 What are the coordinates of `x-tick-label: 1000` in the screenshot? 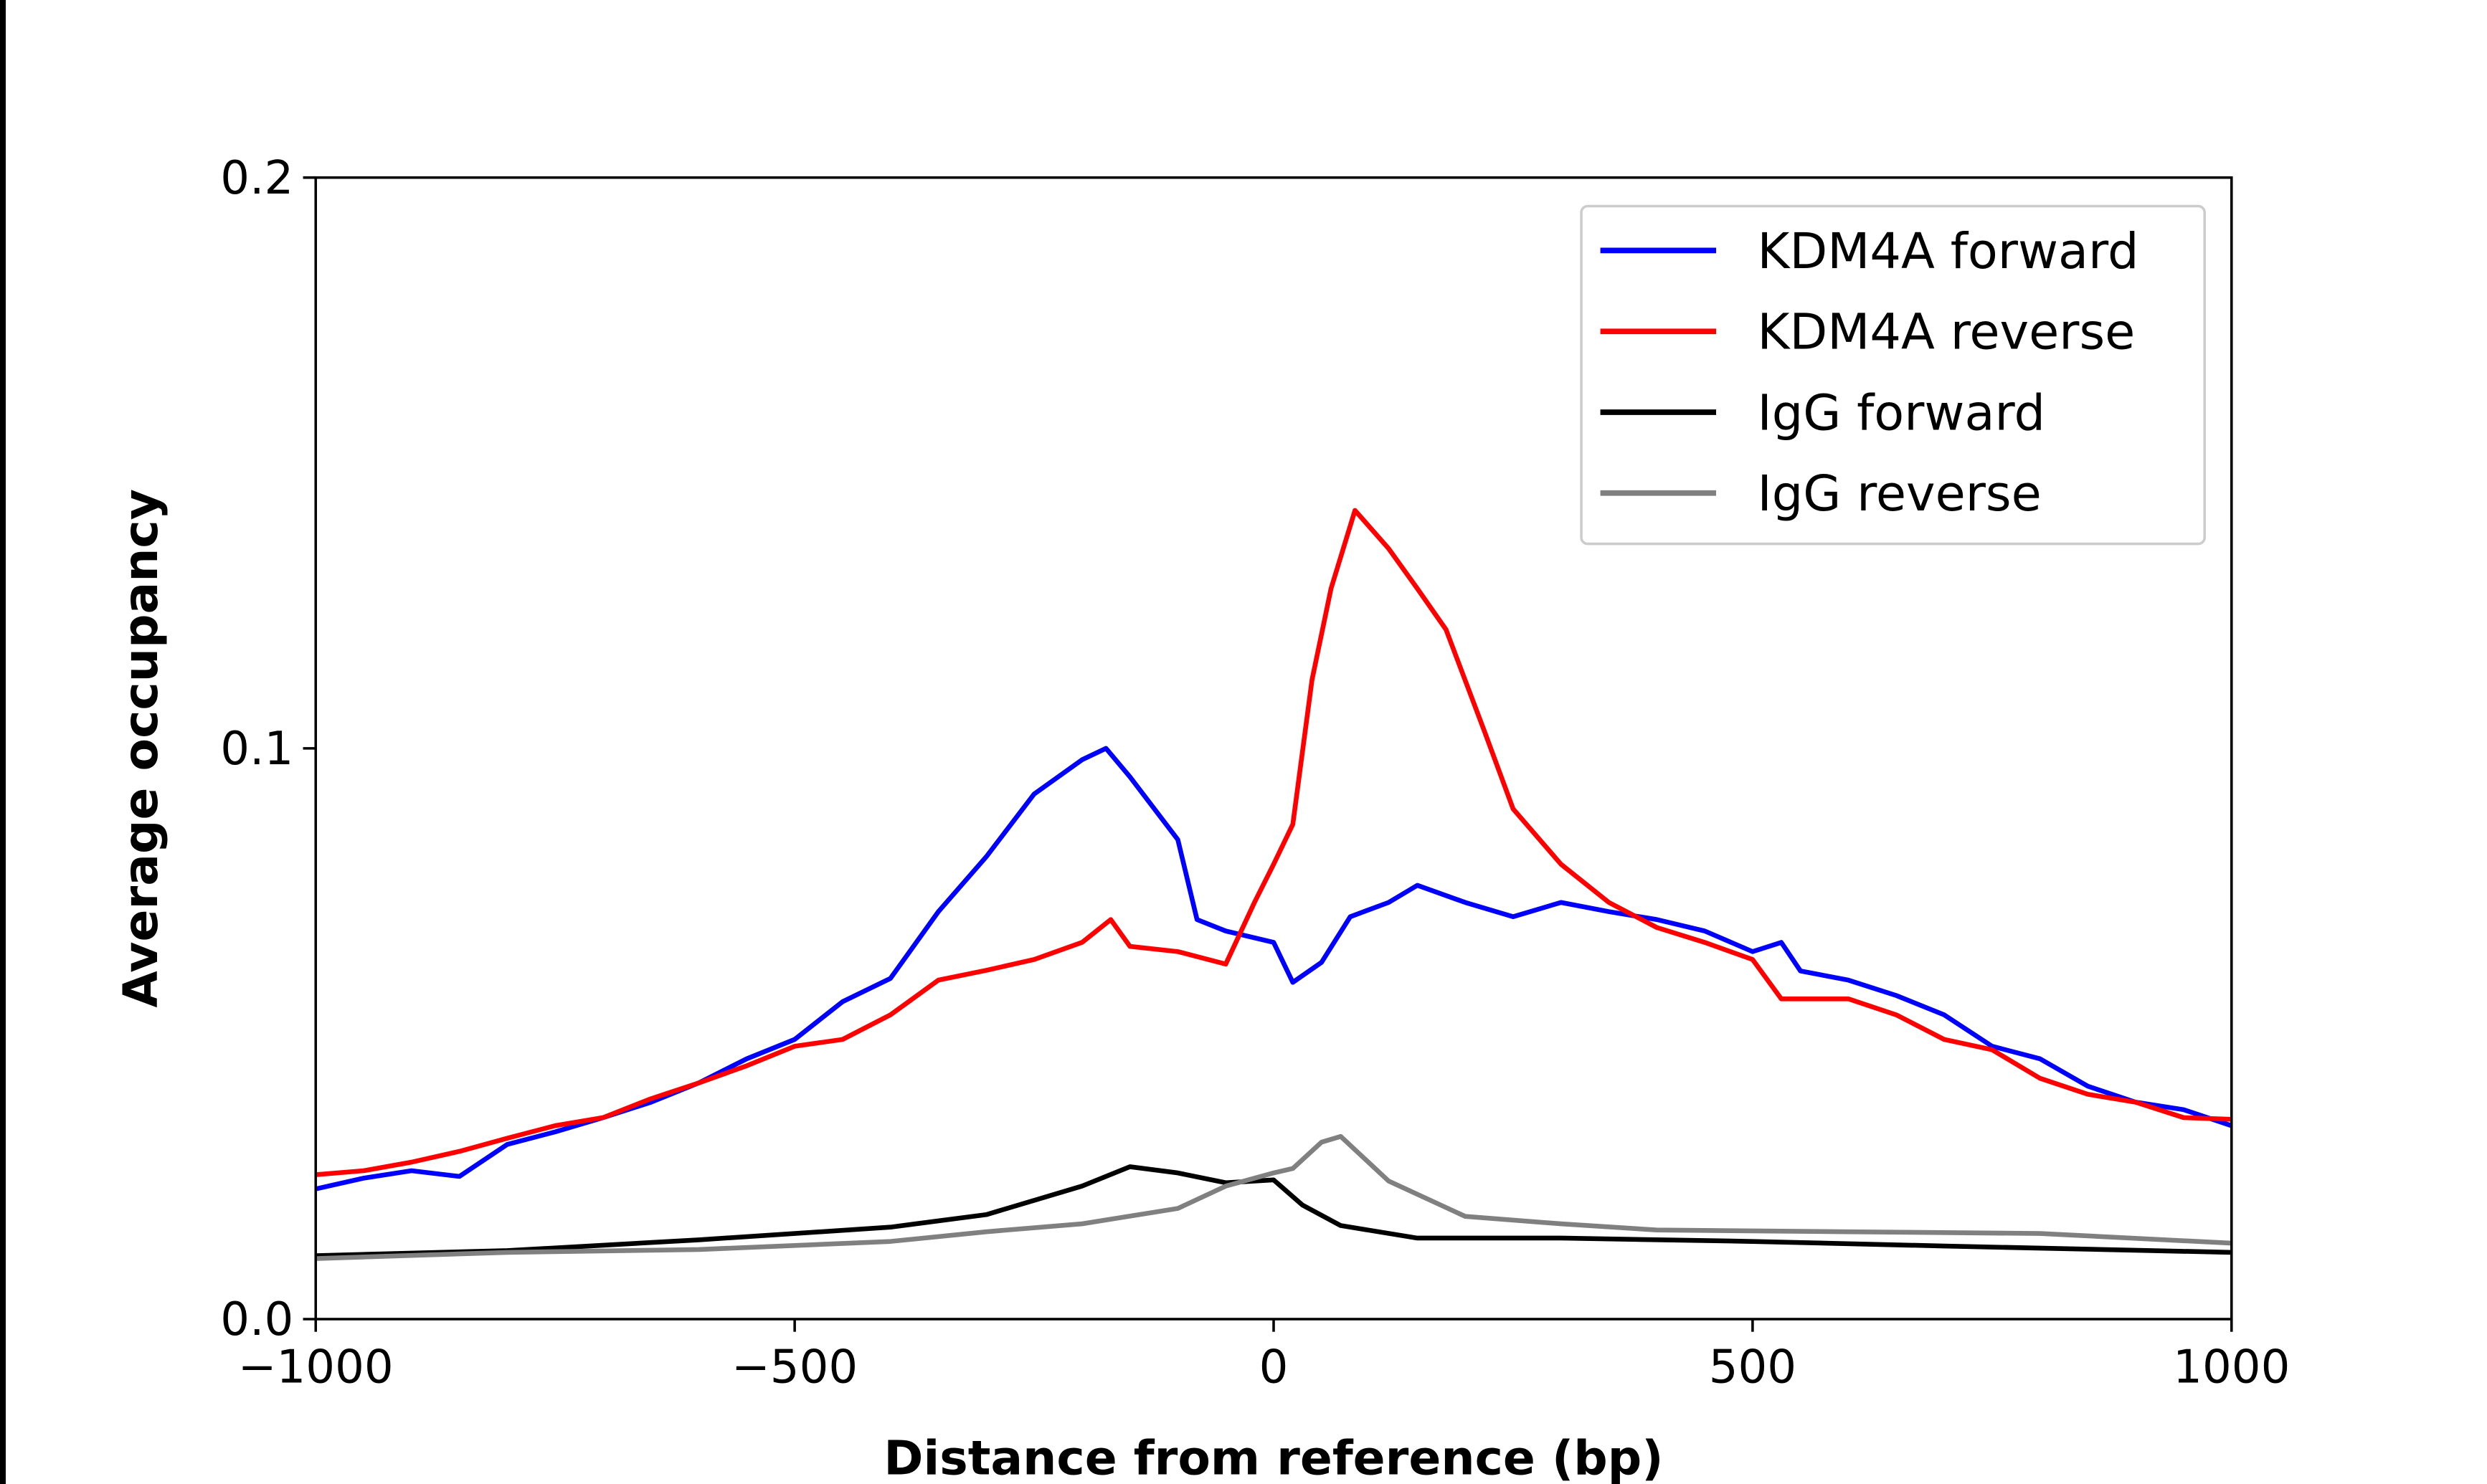 It's located at (2232, 1367).